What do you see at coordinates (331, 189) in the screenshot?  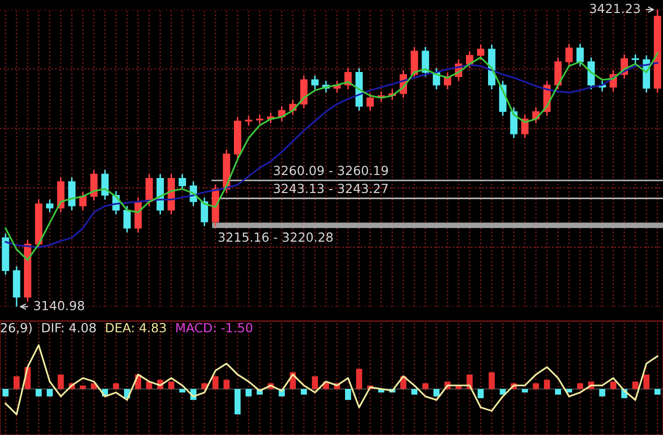 I see `ref-line-label: 3243.13 - 3243.27` at bounding box center [331, 189].